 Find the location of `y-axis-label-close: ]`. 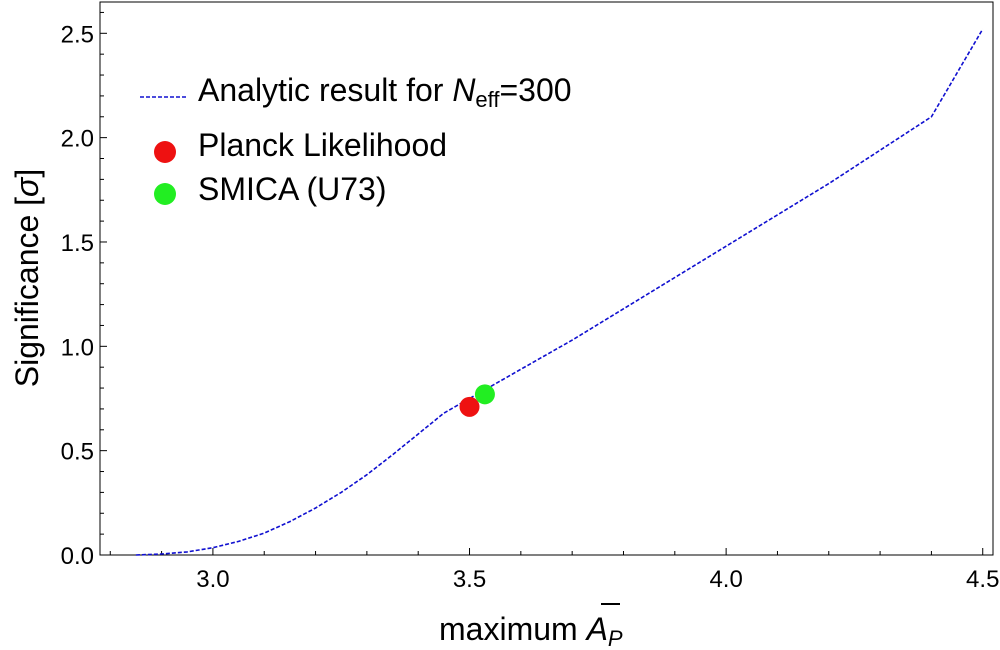

y-axis-label-close: ] is located at coordinates (27, 173).